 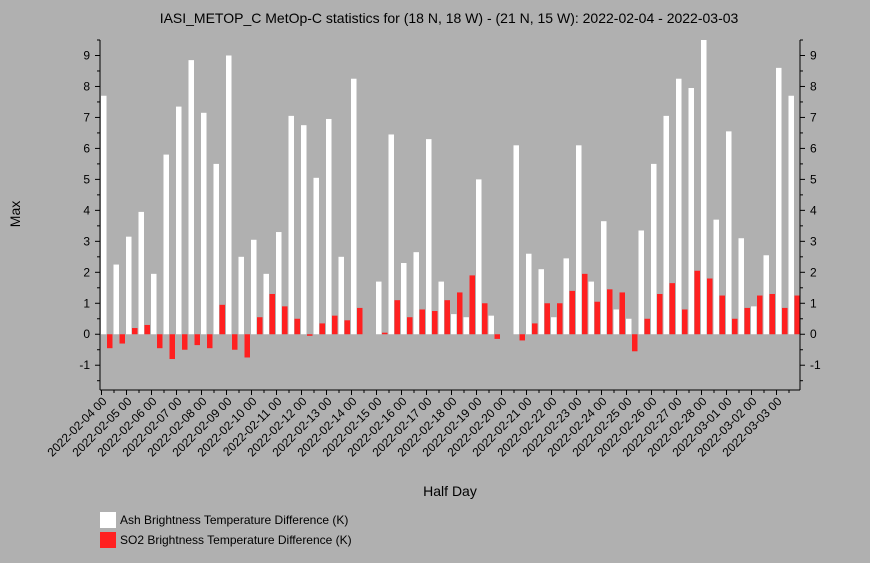 I want to click on y-tick-label-left: 6, so click(x=86, y=148).